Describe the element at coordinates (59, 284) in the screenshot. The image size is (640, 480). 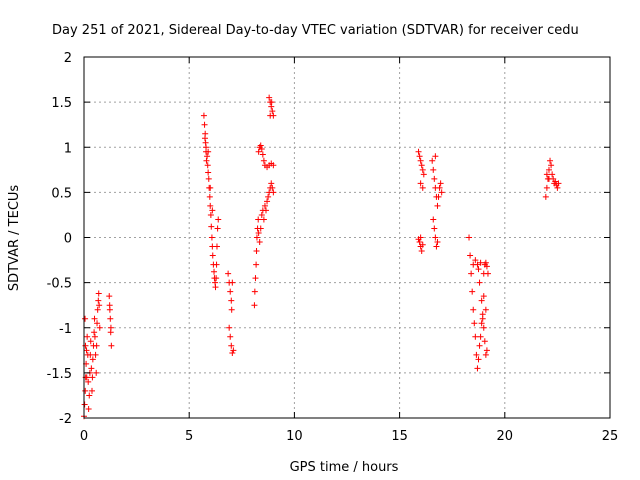
I see `y-tick-label: -0.5` at that location.